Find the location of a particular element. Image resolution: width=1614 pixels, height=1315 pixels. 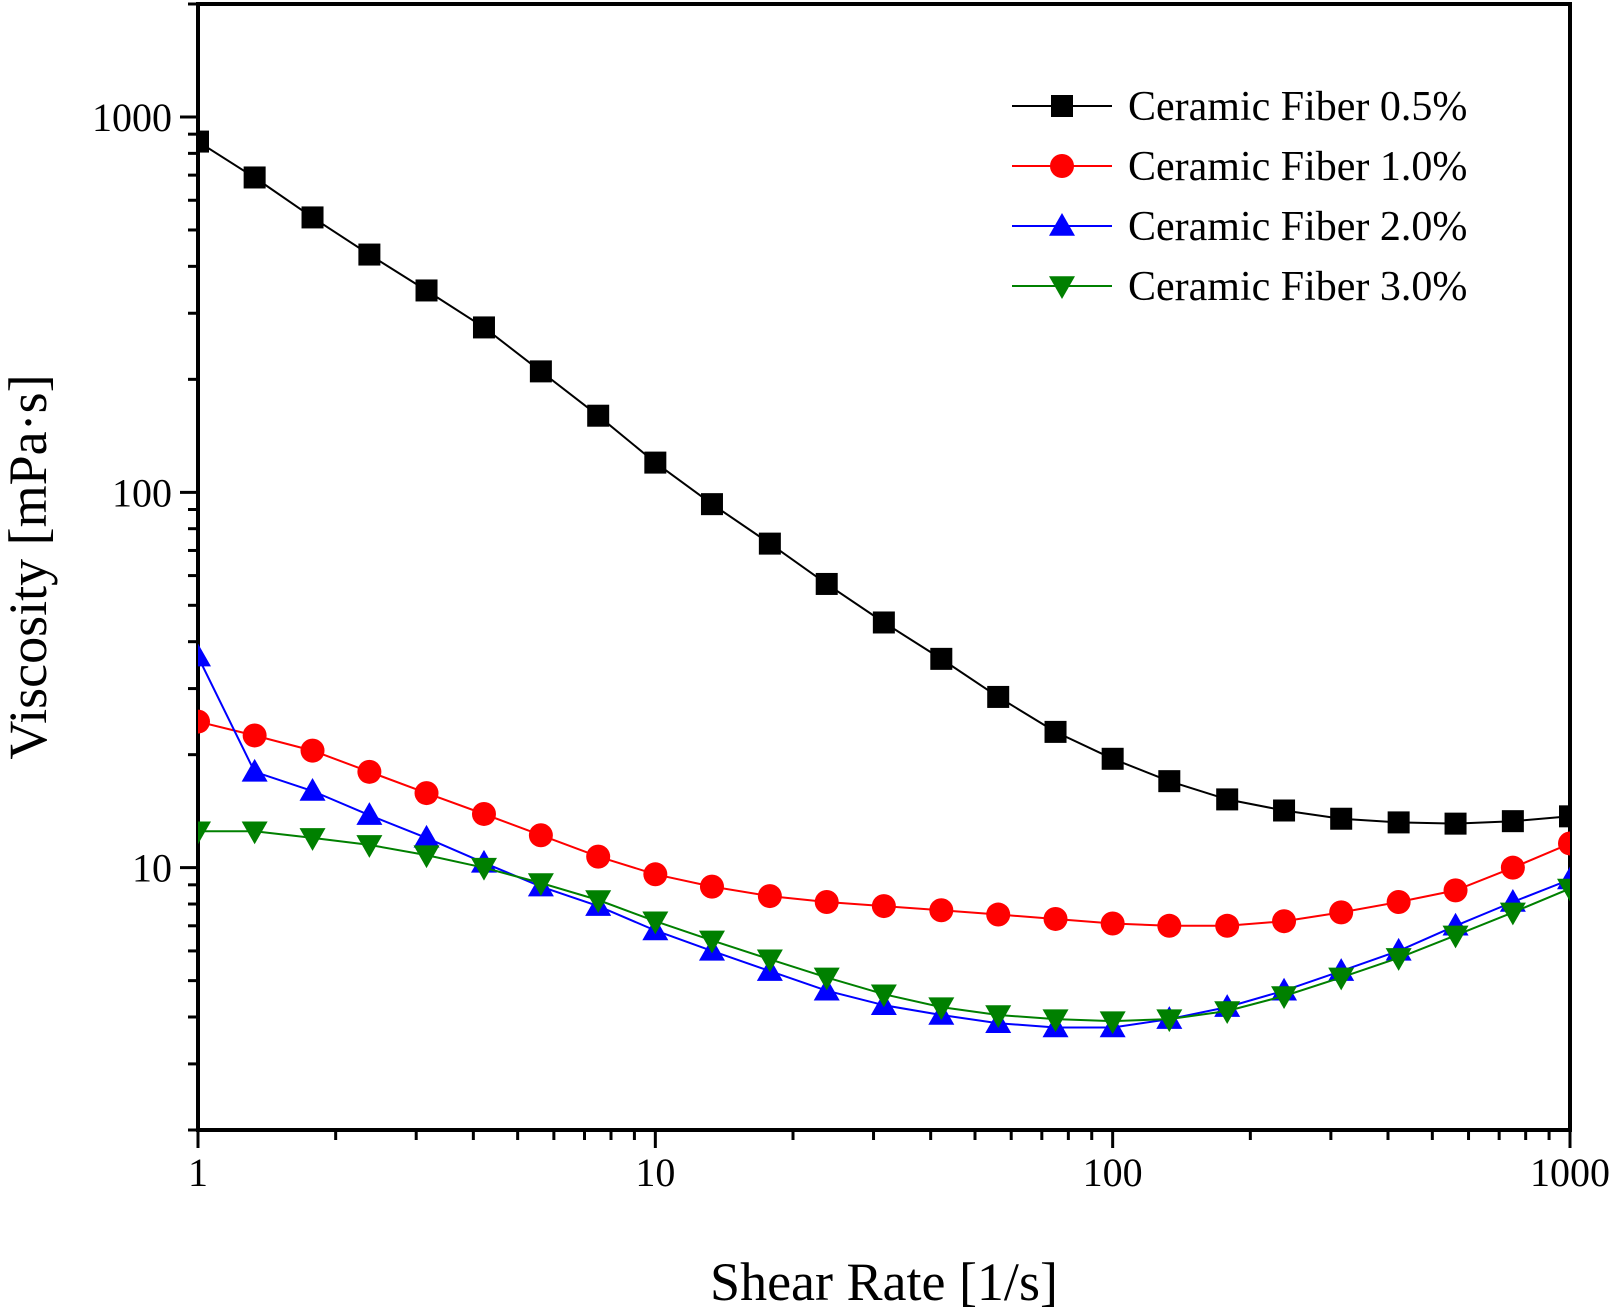

legend-entry: Ceramic Fiber 2.0% is located at coordinates (1239, 227).